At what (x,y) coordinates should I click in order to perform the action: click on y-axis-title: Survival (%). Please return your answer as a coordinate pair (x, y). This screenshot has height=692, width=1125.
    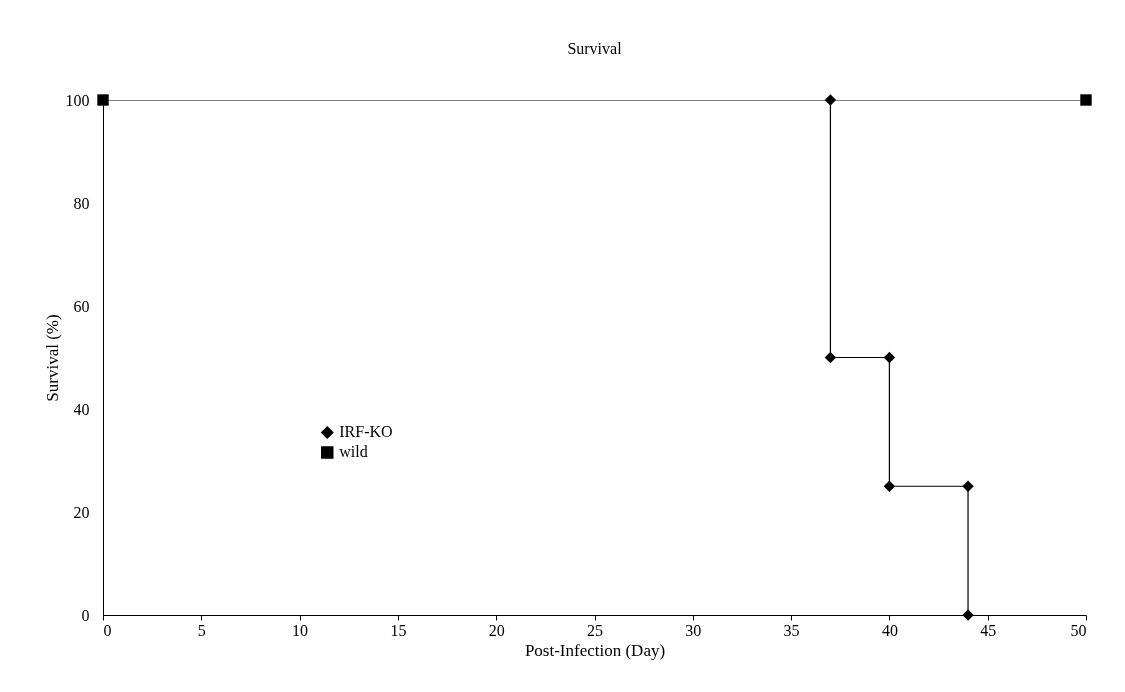
    Looking at the image, I should click on (52, 358).